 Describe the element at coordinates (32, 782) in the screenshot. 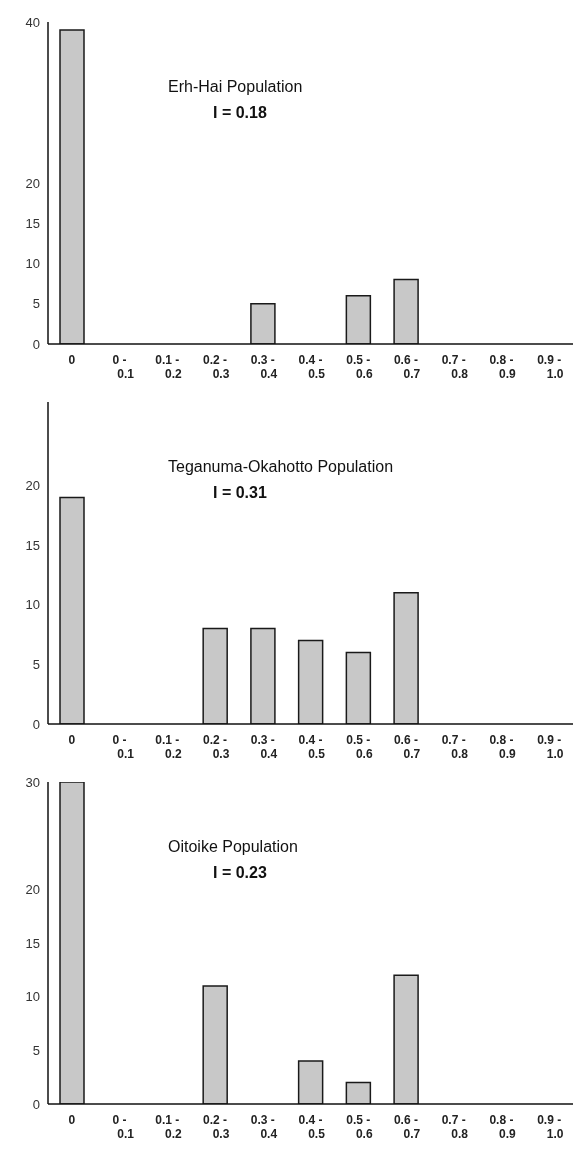

I see `y-tick-label: 30` at that location.